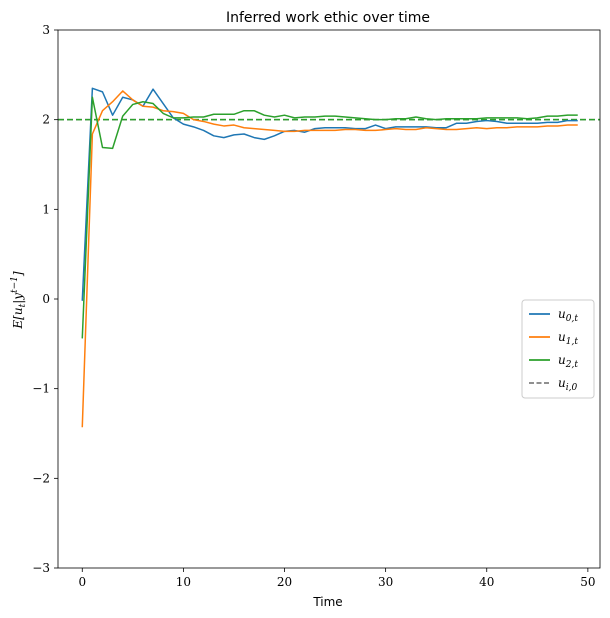  I want to click on legend: u0,t u1,t u2,t ui,0, so click(558, 349).